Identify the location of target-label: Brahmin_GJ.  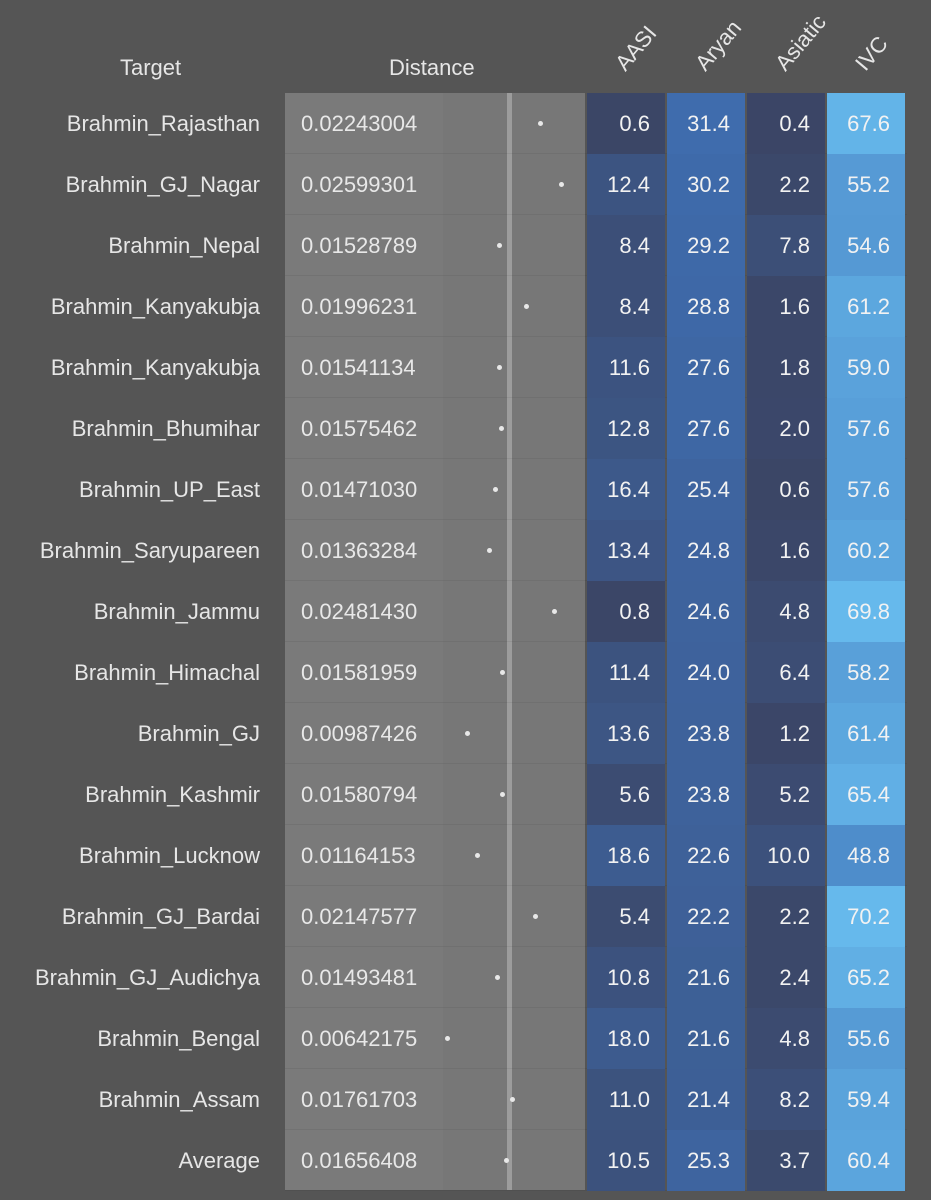
(198, 733).